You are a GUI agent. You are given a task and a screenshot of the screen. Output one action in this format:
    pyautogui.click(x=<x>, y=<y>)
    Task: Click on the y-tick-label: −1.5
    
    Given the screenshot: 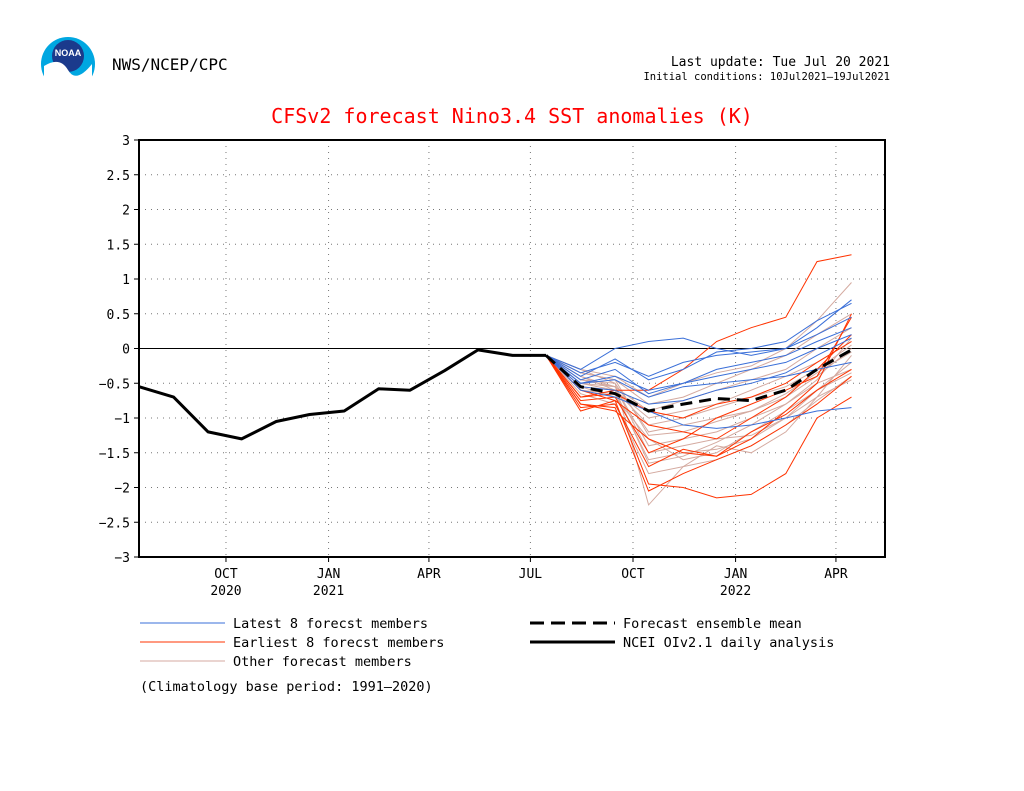 What is the action you would take?
    pyautogui.click(x=114, y=454)
    